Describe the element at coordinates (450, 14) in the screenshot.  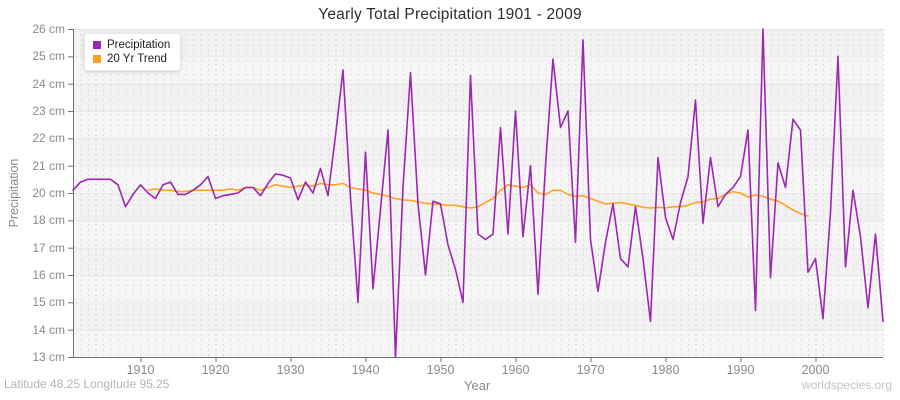
I see `chart-title: Yearly Total Precipitation 1901 - 2009` at that location.